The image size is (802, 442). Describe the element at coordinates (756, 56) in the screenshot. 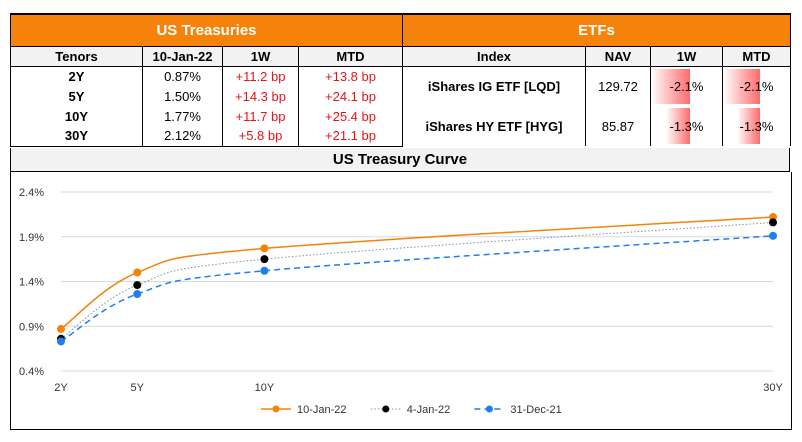

I see `col-header-etf-mtd: MTD` at that location.